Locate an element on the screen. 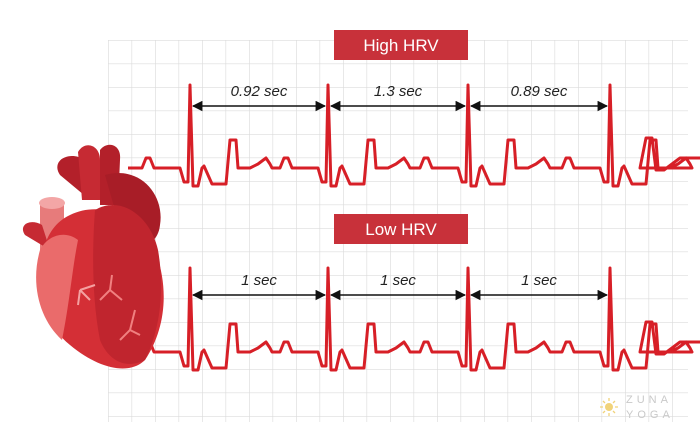 The image size is (700, 447). logo: ZUNA YOGA is located at coordinates (637, 407).